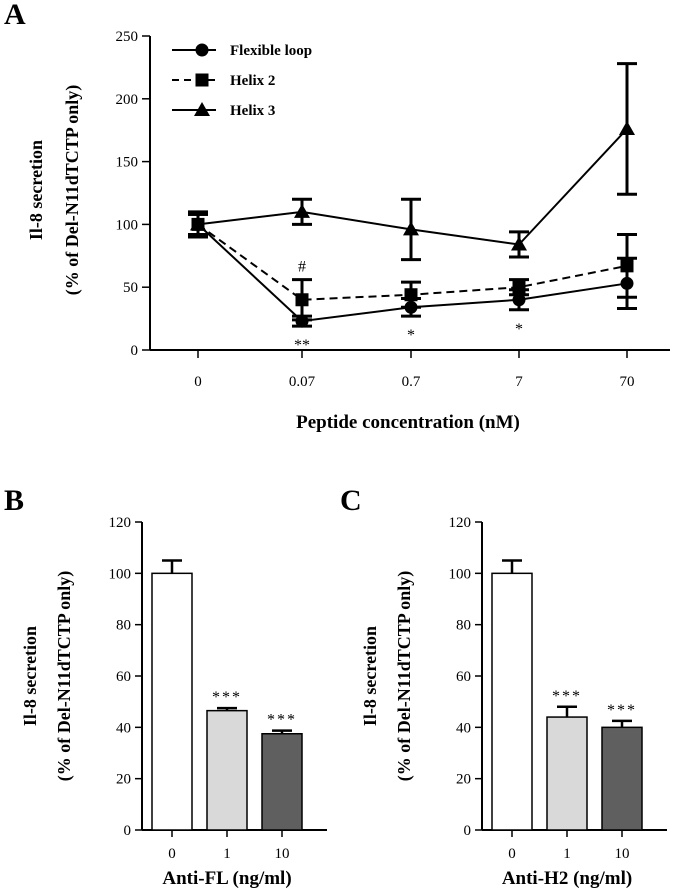 This screenshot has width=685, height=894. What do you see at coordinates (460, 523) in the screenshot?
I see `c-y-tick-label-120: 120` at bounding box center [460, 523].